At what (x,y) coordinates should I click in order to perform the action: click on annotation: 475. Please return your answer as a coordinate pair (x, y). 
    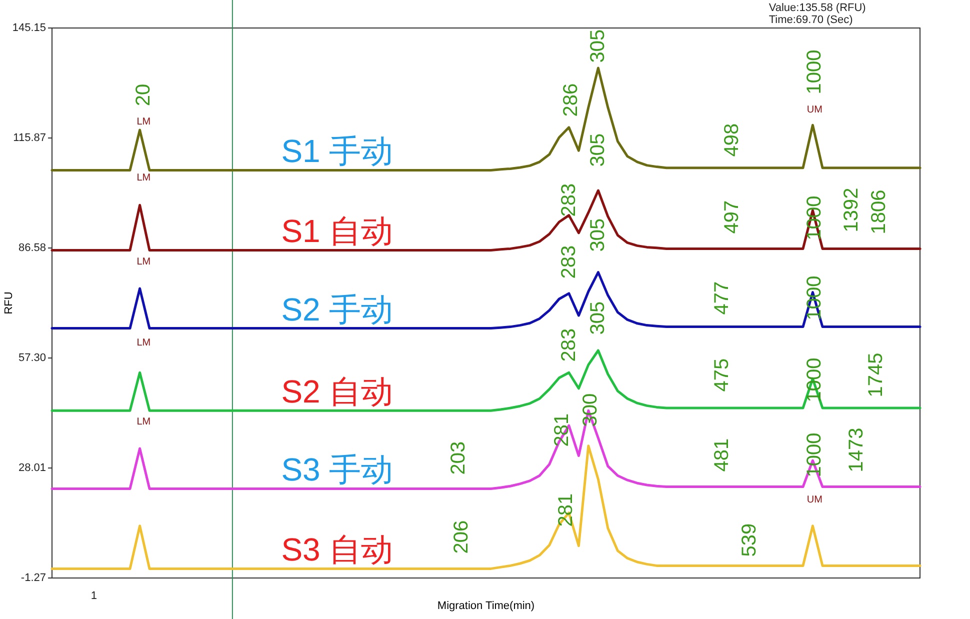
    Looking at the image, I should click on (722, 375).